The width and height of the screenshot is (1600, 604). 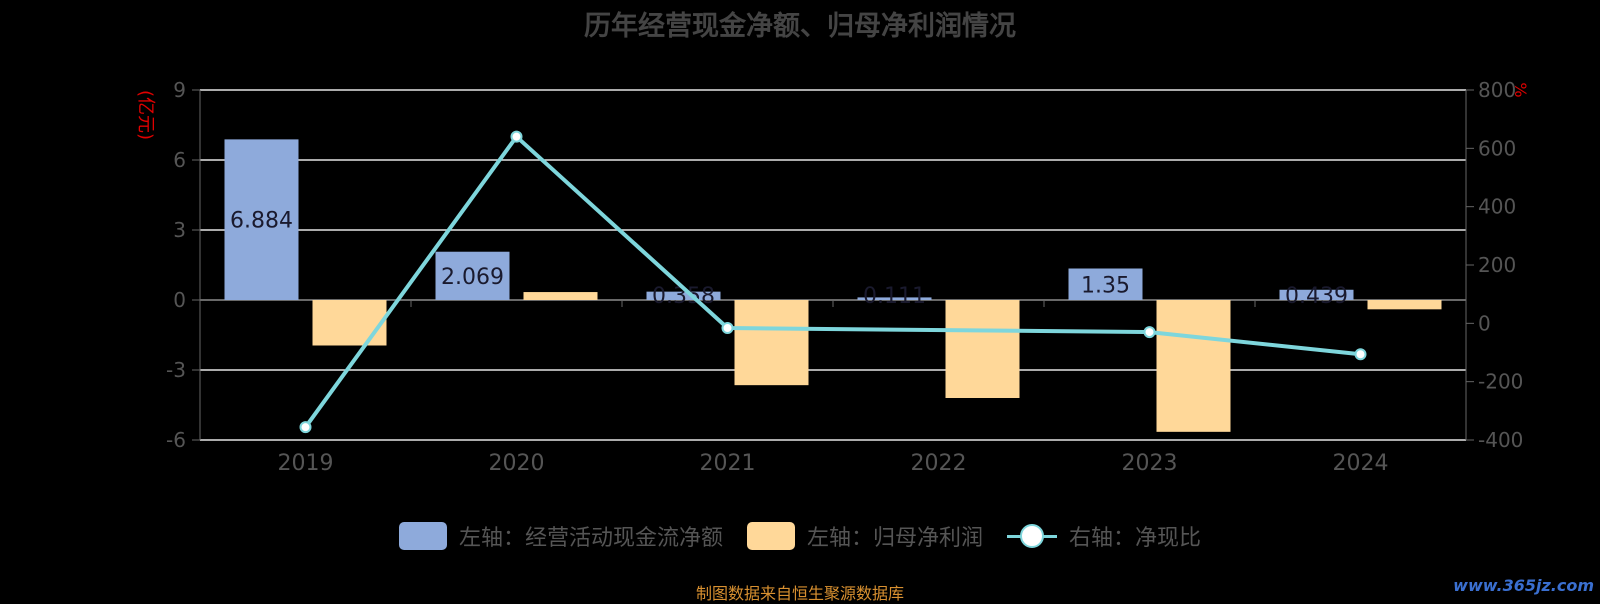 What do you see at coordinates (179, 160) in the screenshot?
I see `left-axis-tick-label: 6` at bounding box center [179, 160].